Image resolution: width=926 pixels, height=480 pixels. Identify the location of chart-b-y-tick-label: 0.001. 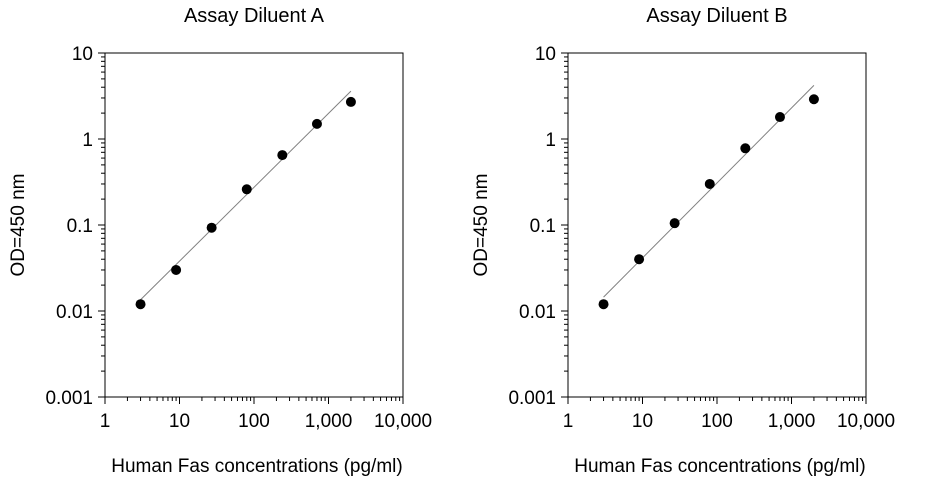
(532, 398).